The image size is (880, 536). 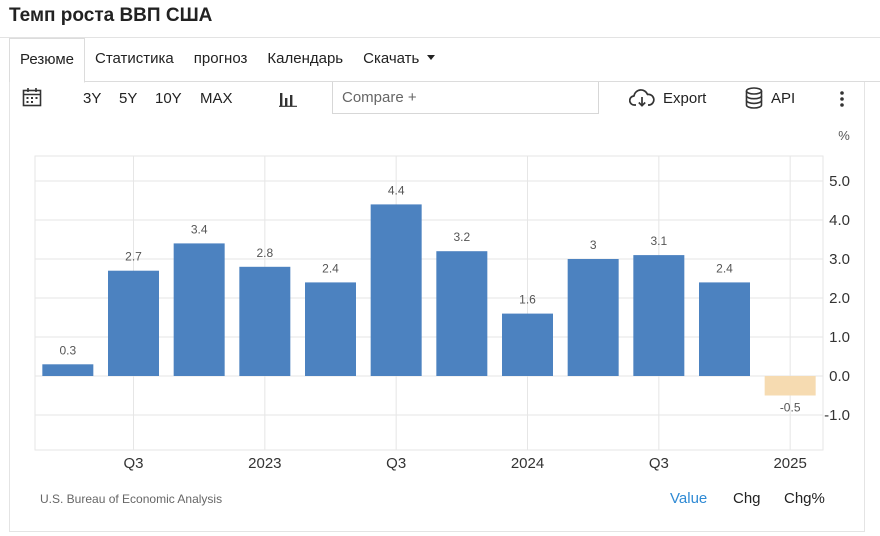 I want to click on bar-value-label: 0.3, so click(x=67, y=350).